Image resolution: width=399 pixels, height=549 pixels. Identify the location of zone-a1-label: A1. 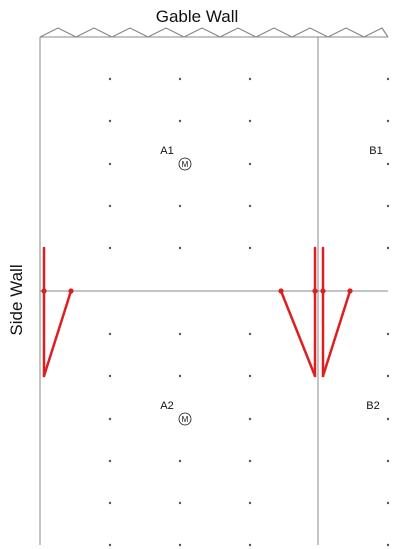
(166, 151).